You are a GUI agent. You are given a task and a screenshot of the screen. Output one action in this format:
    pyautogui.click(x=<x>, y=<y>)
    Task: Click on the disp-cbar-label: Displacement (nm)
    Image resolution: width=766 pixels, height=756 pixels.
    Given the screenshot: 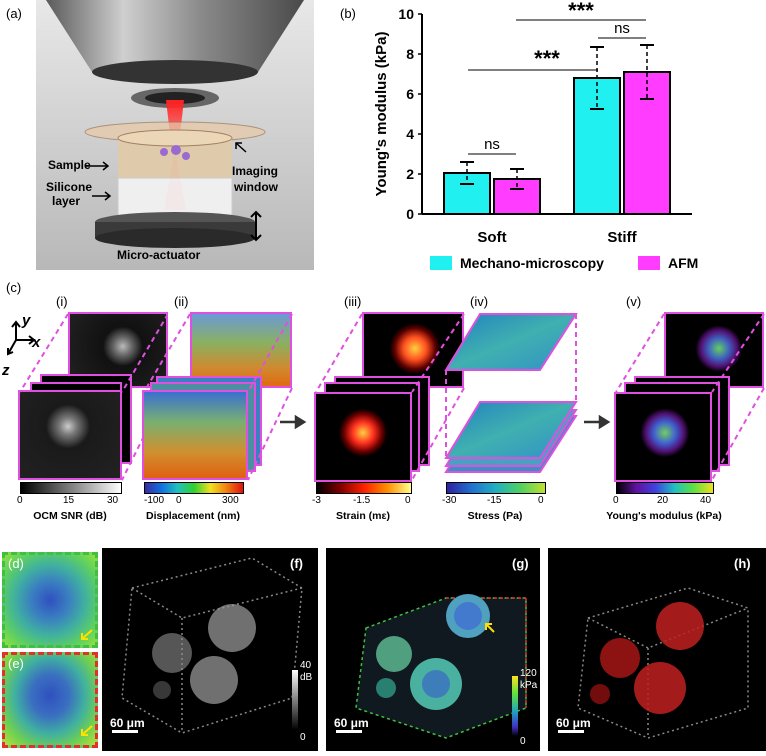 What is the action you would take?
    pyautogui.click(x=193, y=516)
    